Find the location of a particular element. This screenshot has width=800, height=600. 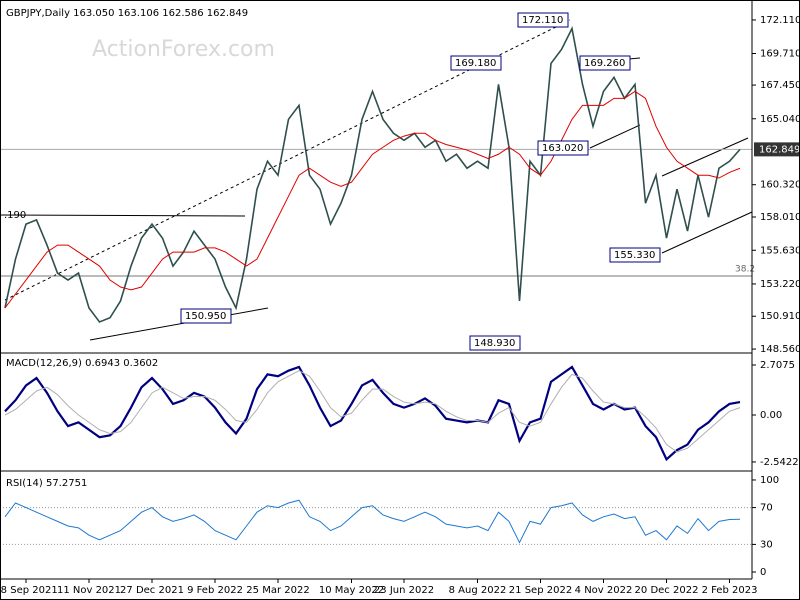

y-tick-label: 158.010 is located at coordinates (780, 217).